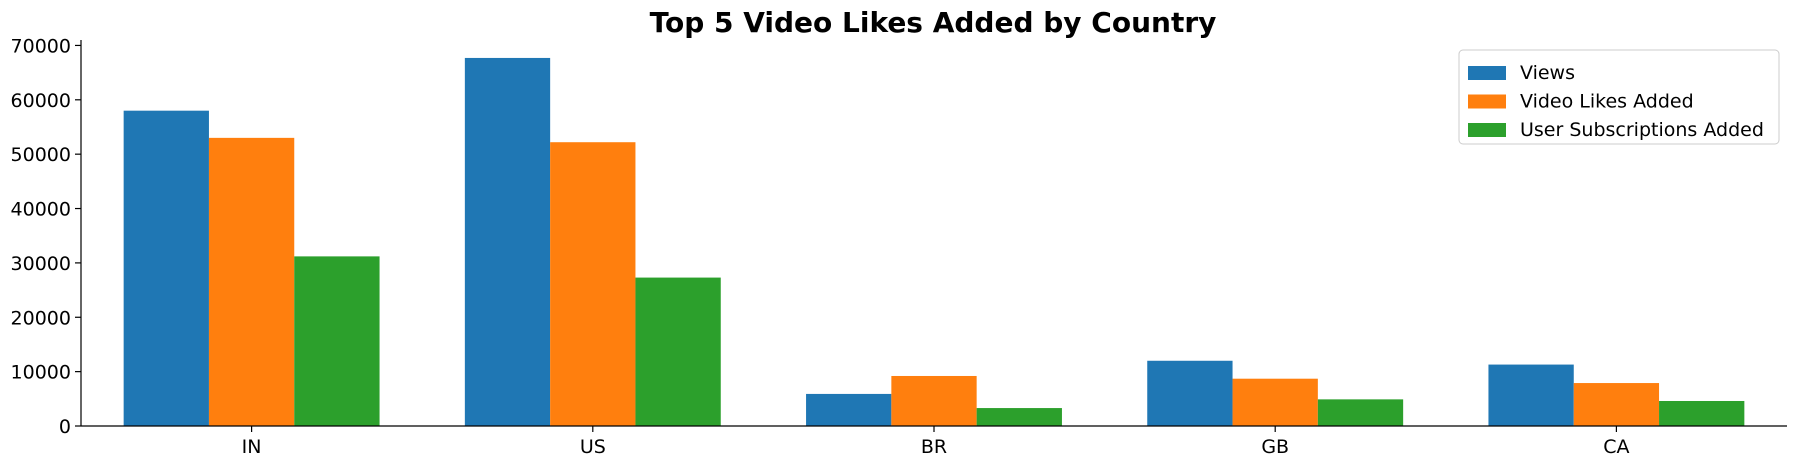  What do you see at coordinates (1616, 404) in the screenshot?
I see `bar-ca-video-likes-added` at bounding box center [1616, 404].